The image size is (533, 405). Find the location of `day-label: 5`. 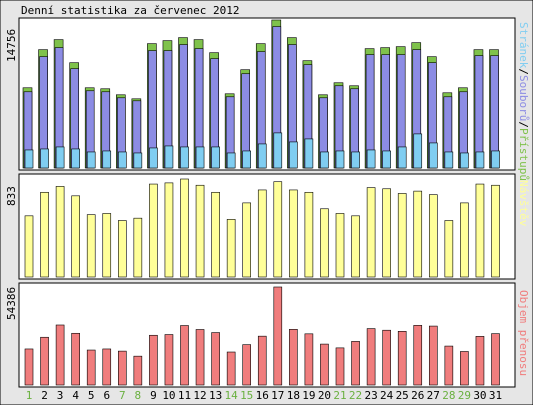

day-label: 5 is located at coordinates (91, 395).